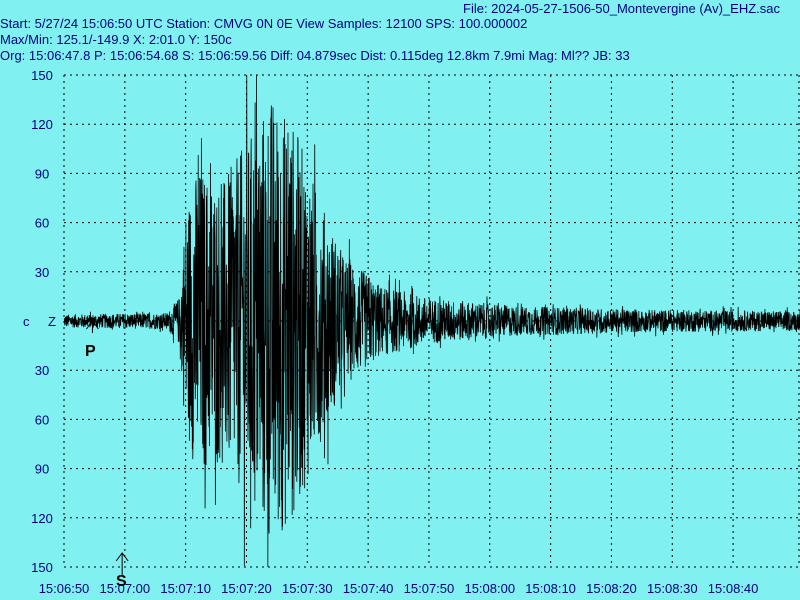 The image size is (800, 600). I want to click on x-tick-label: 15:08:20, so click(611, 588).